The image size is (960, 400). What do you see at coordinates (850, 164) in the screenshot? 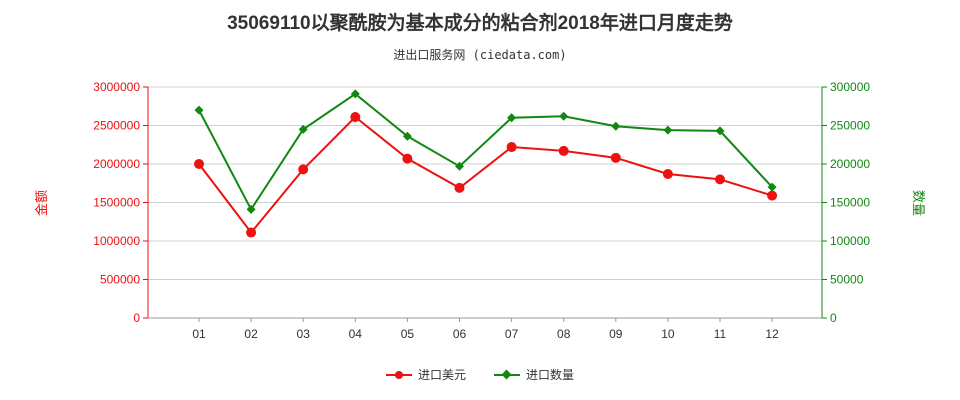
I see `right-tick-label: 200000` at bounding box center [850, 164].